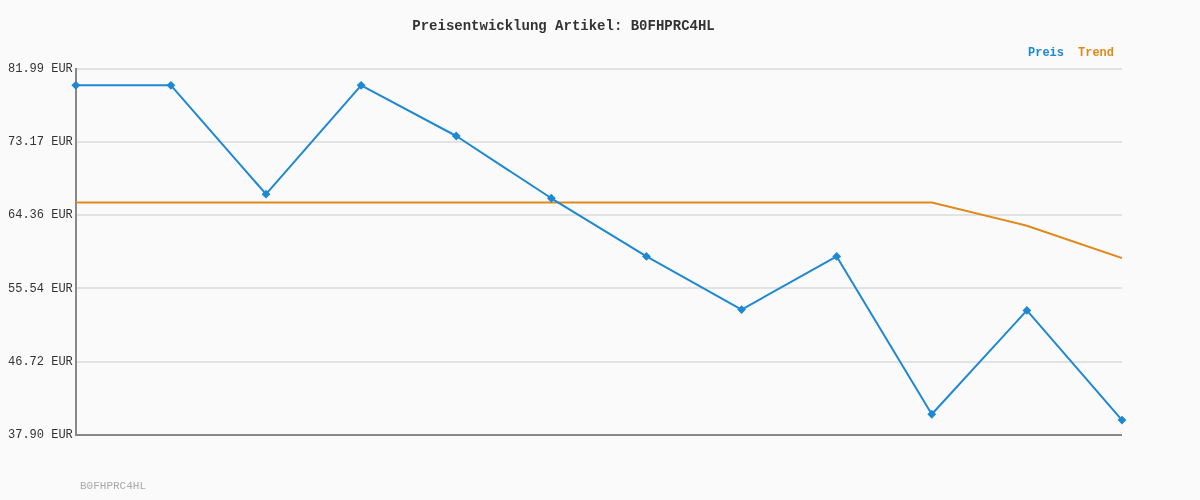 Image resolution: width=1200 pixels, height=500 pixels. What do you see at coordinates (40, 288) in the screenshot?
I see `y-tick-label: 55.54 EUR` at bounding box center [40, 288].